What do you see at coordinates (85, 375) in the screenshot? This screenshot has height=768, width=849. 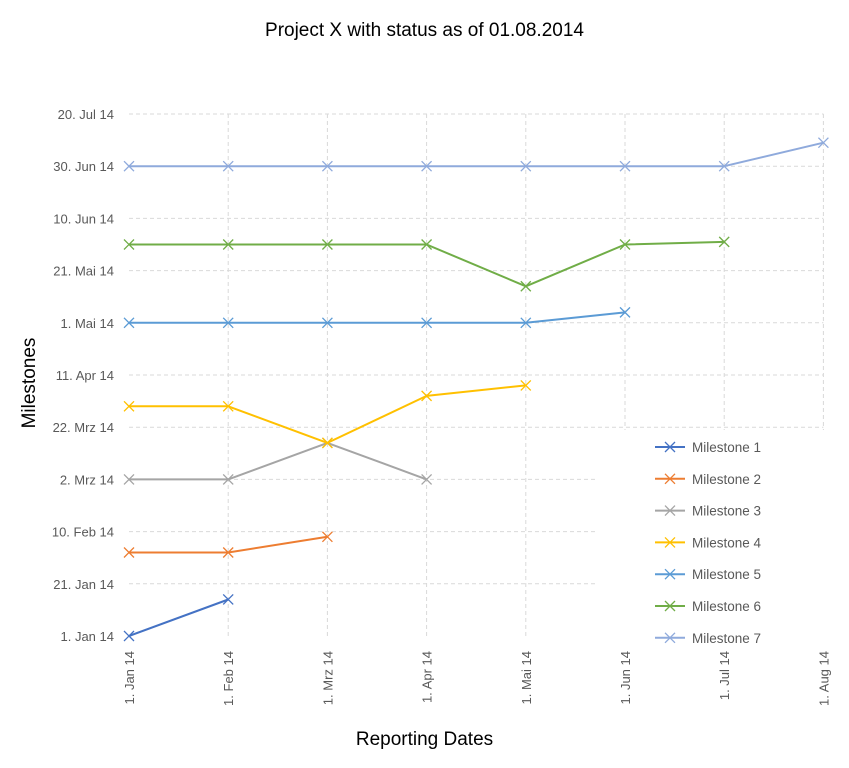 I see `y-tick-label: 11. Apr 14` at bounding box center [85, 375].